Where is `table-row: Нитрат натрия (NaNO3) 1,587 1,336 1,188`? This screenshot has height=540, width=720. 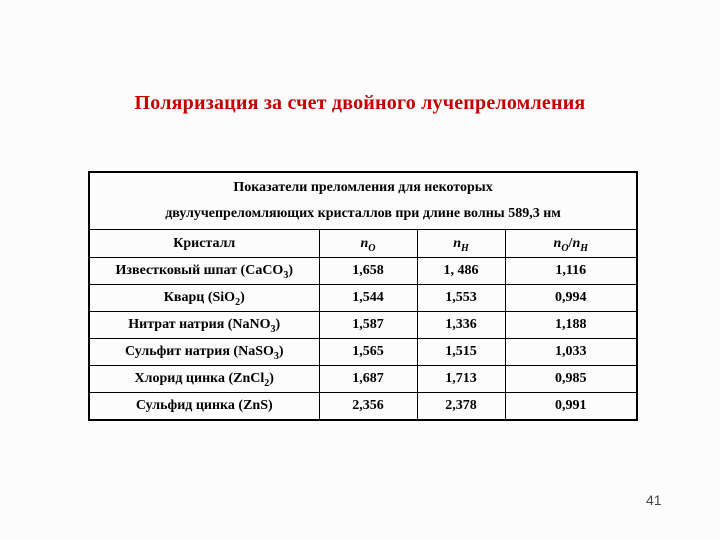 table-row: Нитрат натрия (NaNO3) 1,587 1,336 1,188 is located at coordinates (363, 325).